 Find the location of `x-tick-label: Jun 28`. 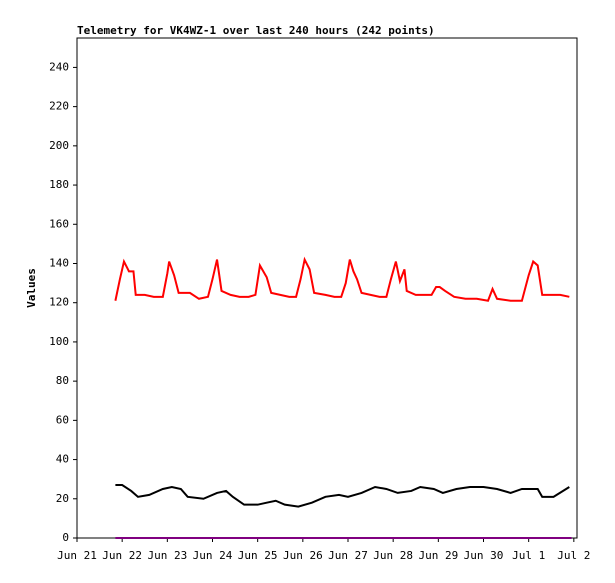

x-tick-label: Jun 28 is located at coordinates (393, 555).